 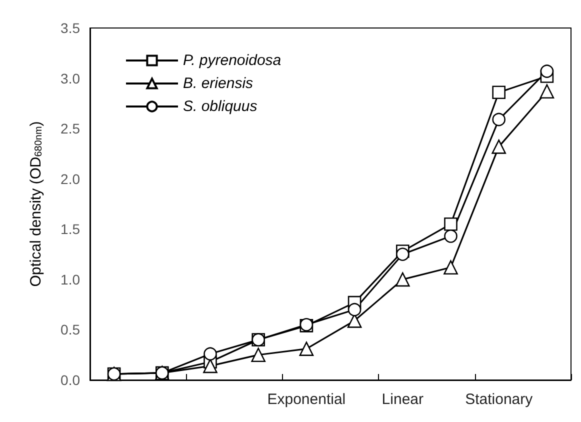 I want to click on x-tick-label: Linear, so click(x=403, y=399).